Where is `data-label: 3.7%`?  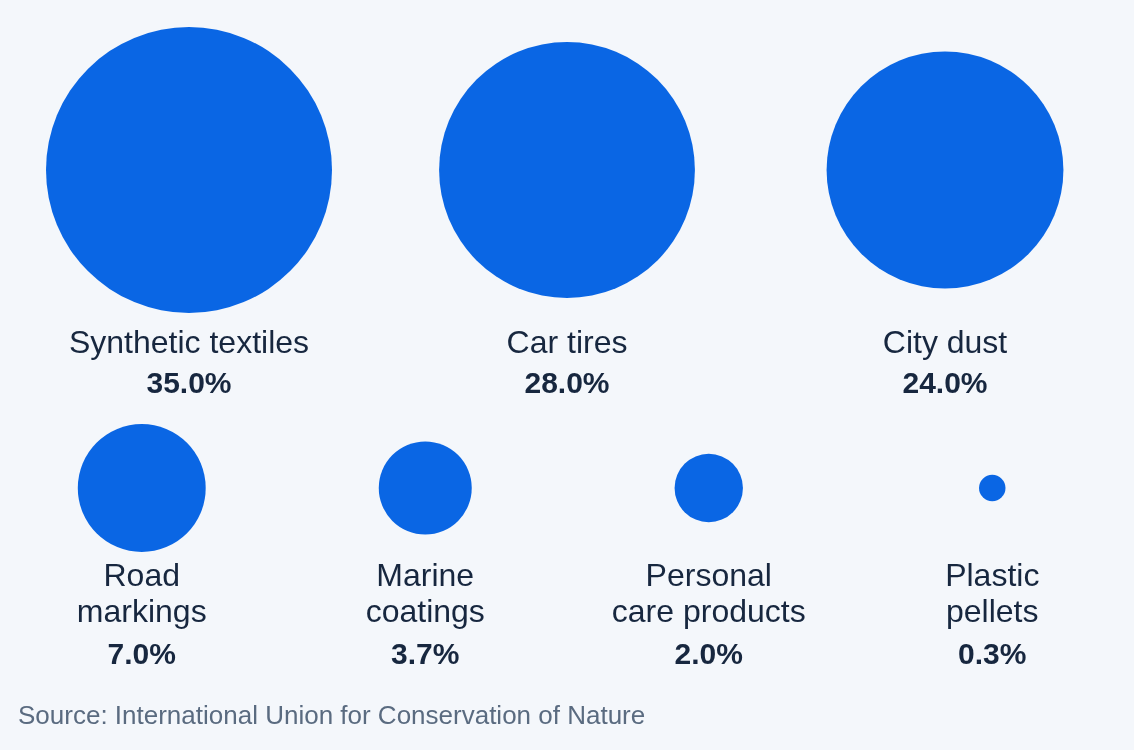 data-label: 3.7% is located at coordinates (425, 654).